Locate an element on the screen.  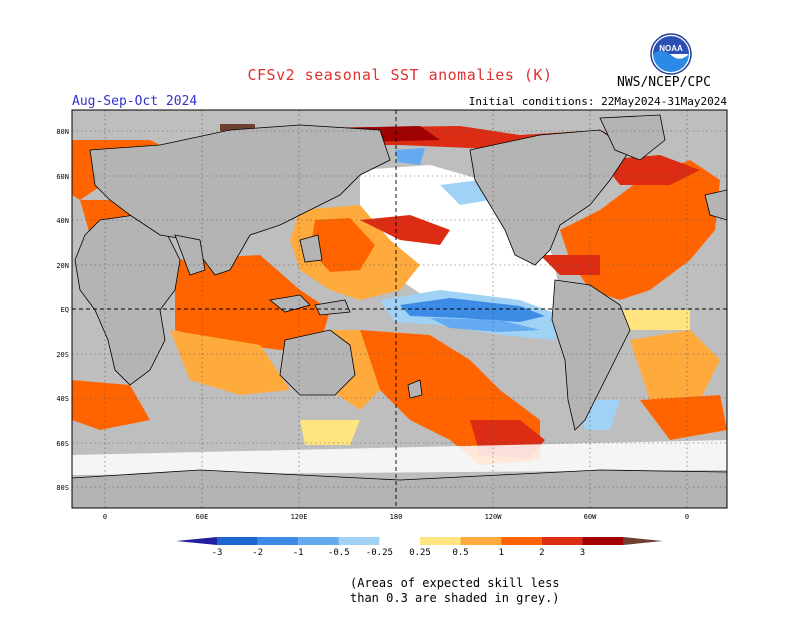
lat-label: EQ is located at coordinates (65, 310).